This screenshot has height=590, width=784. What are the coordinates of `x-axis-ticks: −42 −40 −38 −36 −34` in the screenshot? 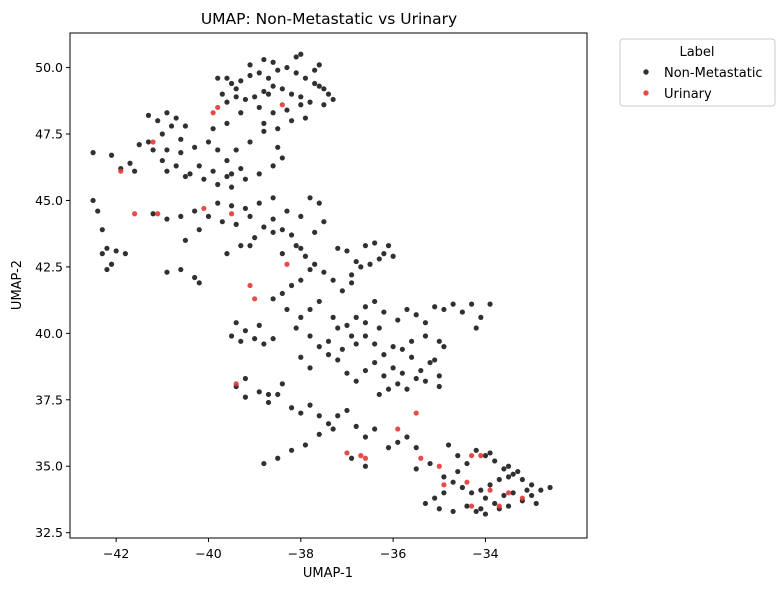 It's located at (301, 549).